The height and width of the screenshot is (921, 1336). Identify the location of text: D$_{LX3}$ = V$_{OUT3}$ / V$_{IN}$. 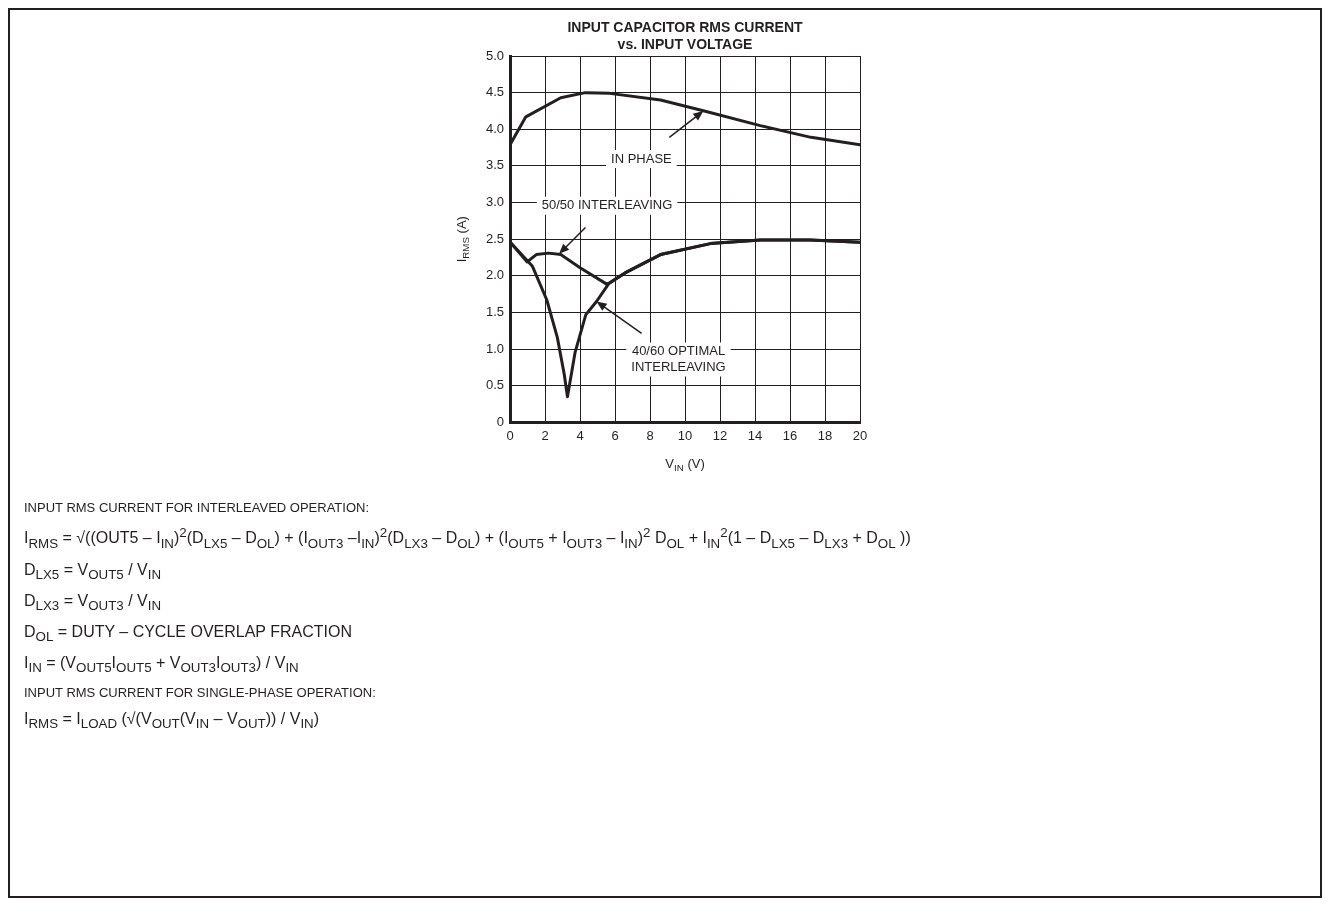
(93, 602).